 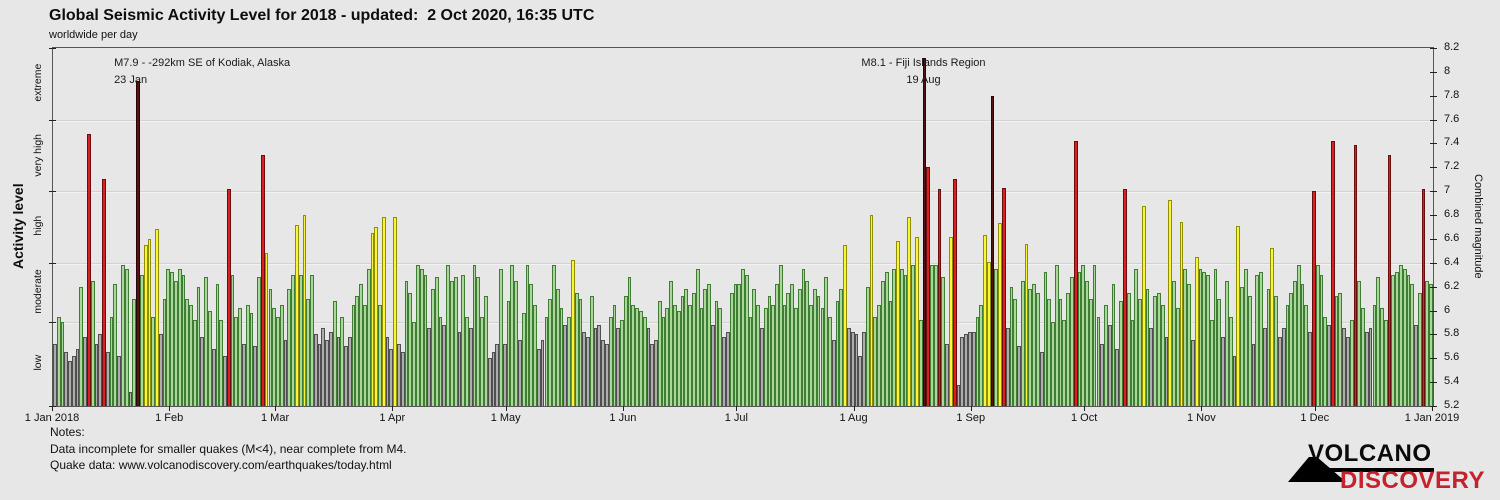 I want to click on month-tick-1-Nov, so click(x=1202, y=408).